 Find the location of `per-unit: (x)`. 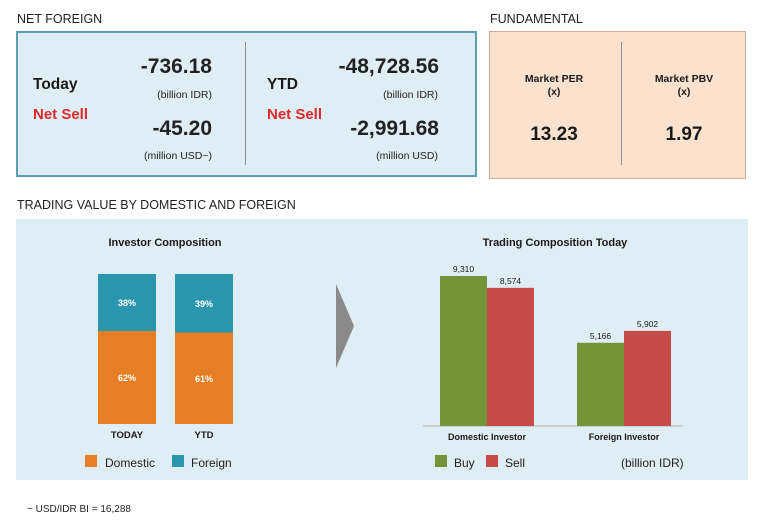

per-unit: (x) is located at coordinates (554, 92).